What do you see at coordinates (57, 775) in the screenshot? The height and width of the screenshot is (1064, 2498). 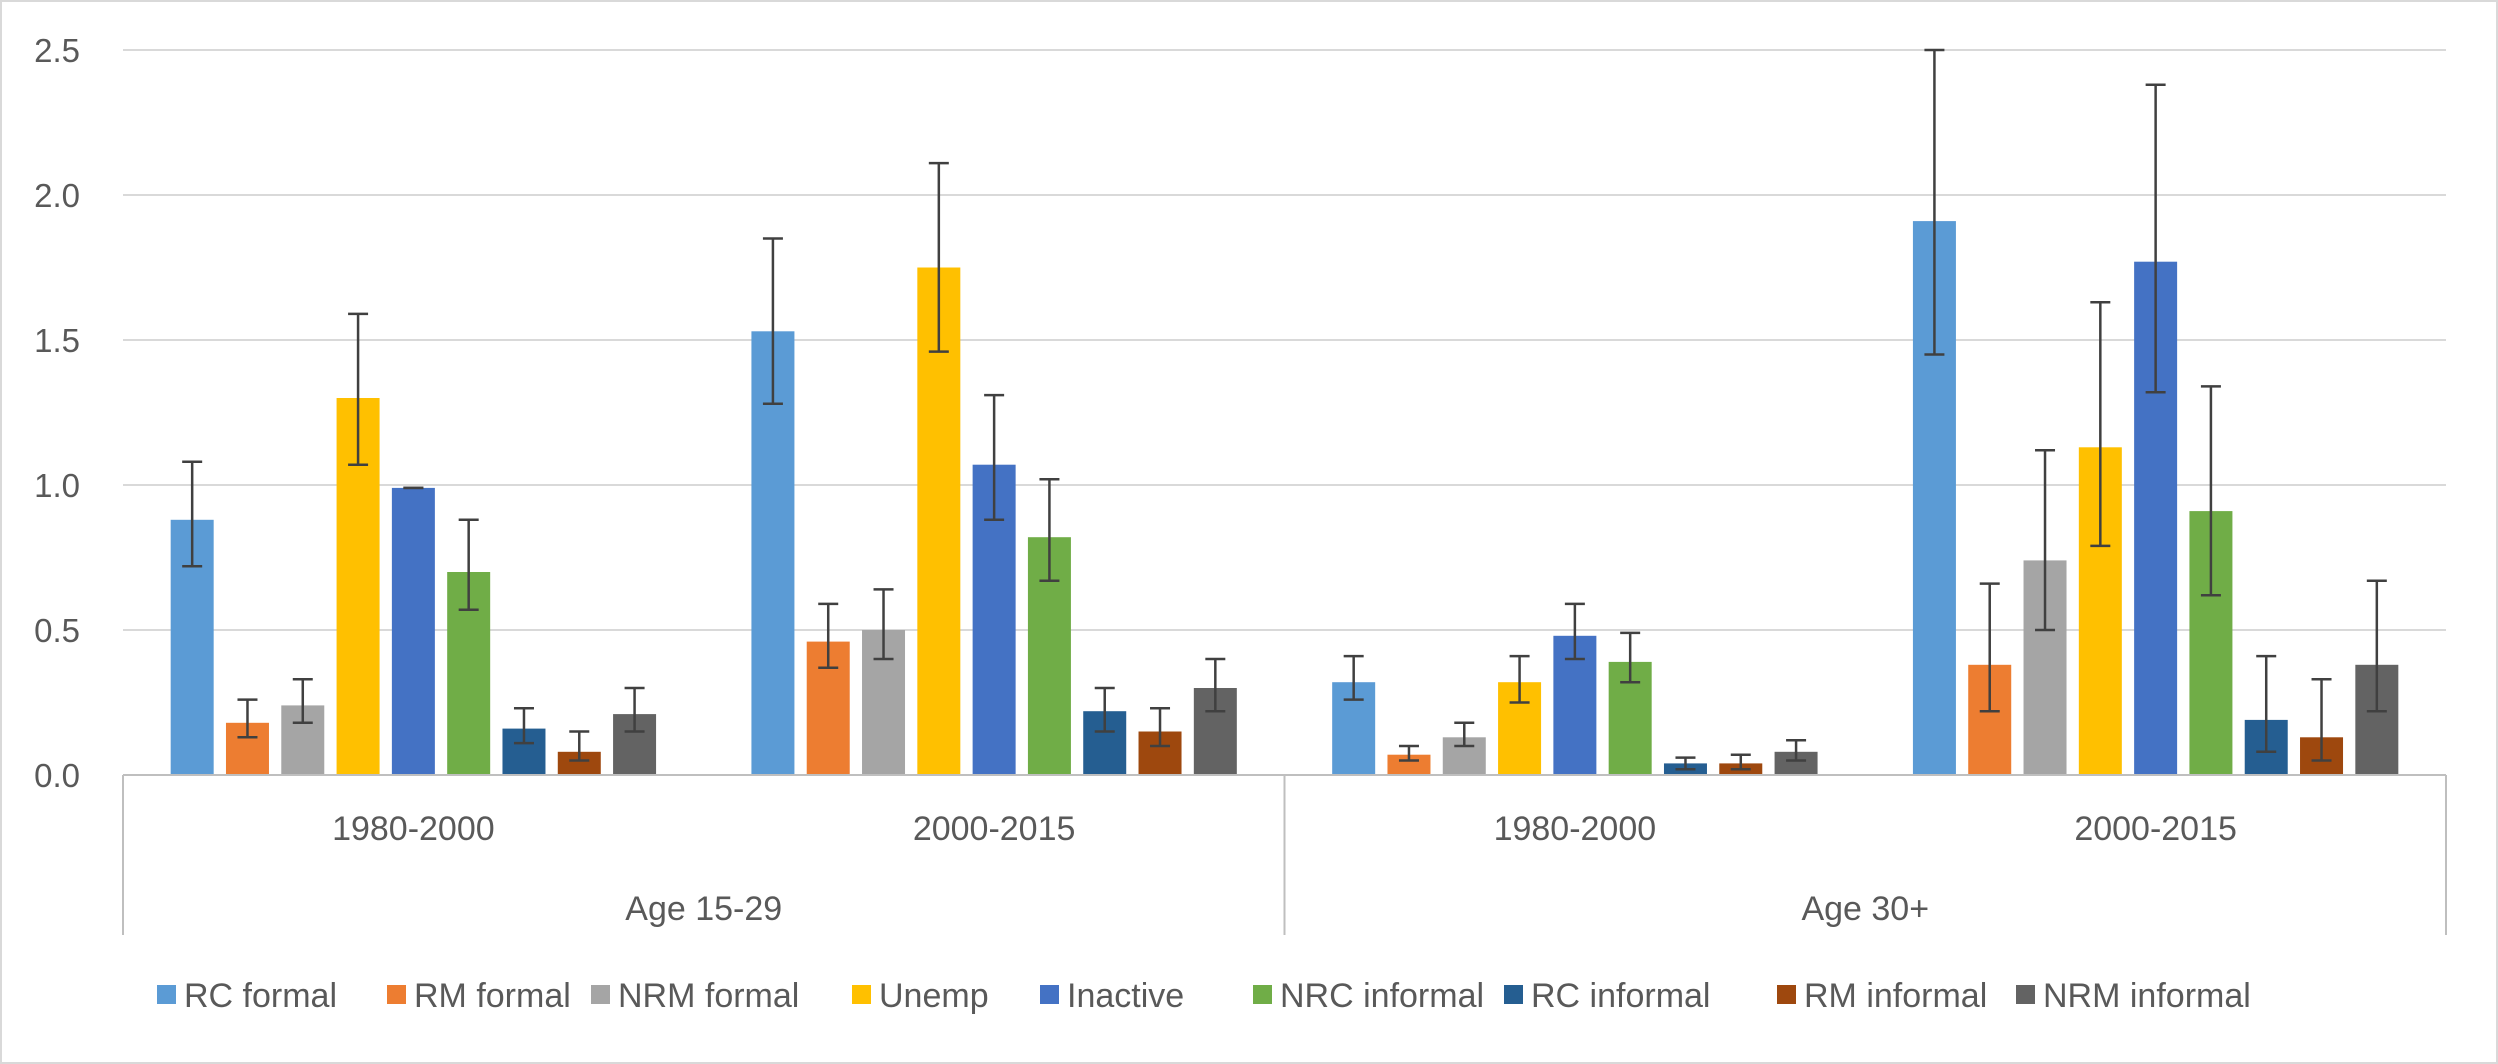 I see `y-tick-label: 0.0` at bounding box center [57, 775].